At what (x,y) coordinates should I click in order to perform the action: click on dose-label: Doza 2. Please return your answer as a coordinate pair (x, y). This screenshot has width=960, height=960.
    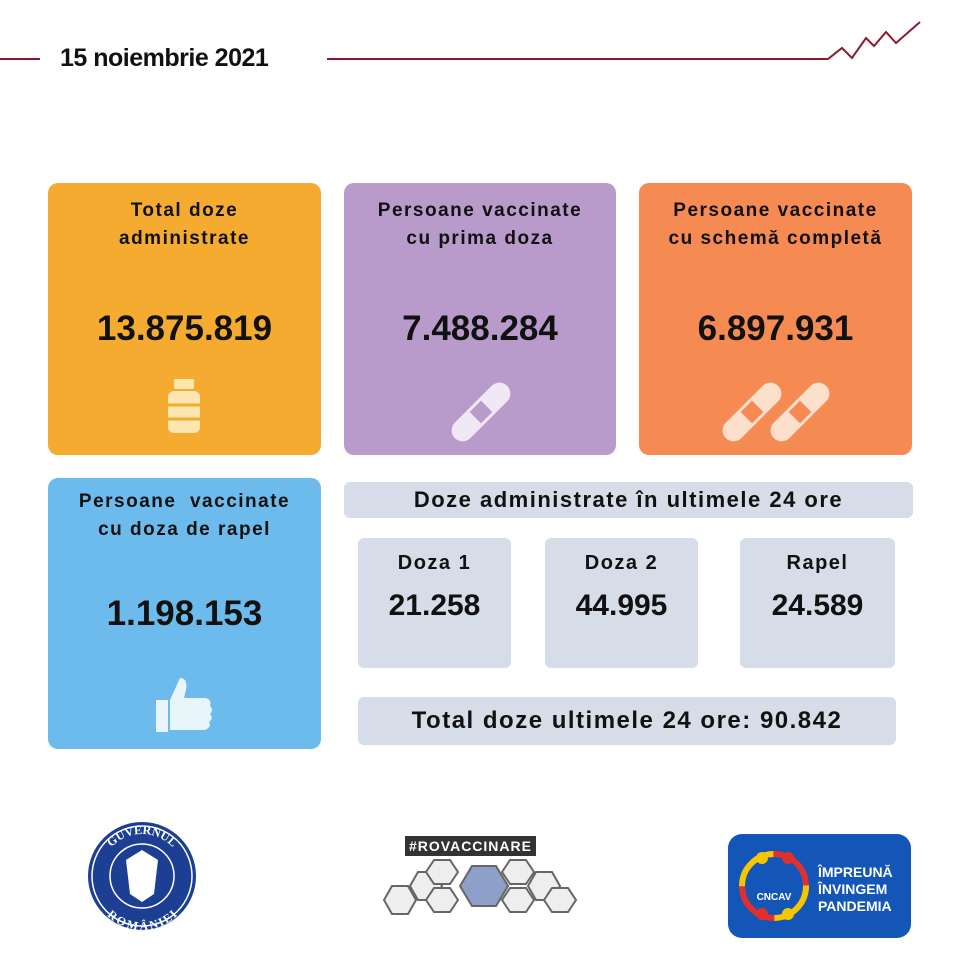
    Looking at the image, I should click on (621, 563).